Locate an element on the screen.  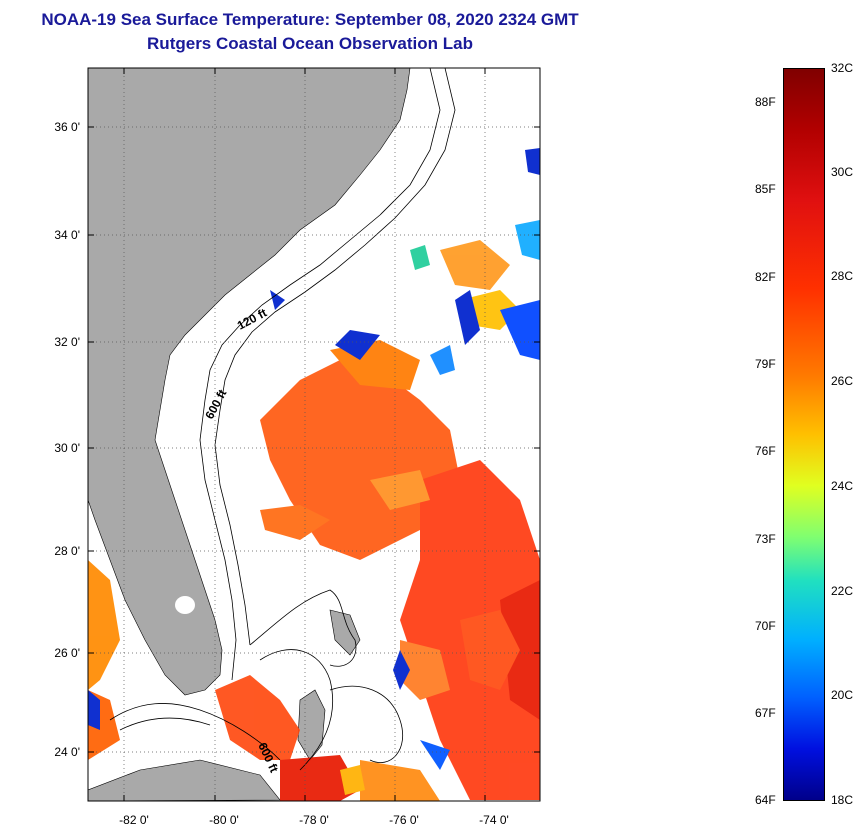
contour-label-120ft: 120 ft is located at coordinates (252, 319).